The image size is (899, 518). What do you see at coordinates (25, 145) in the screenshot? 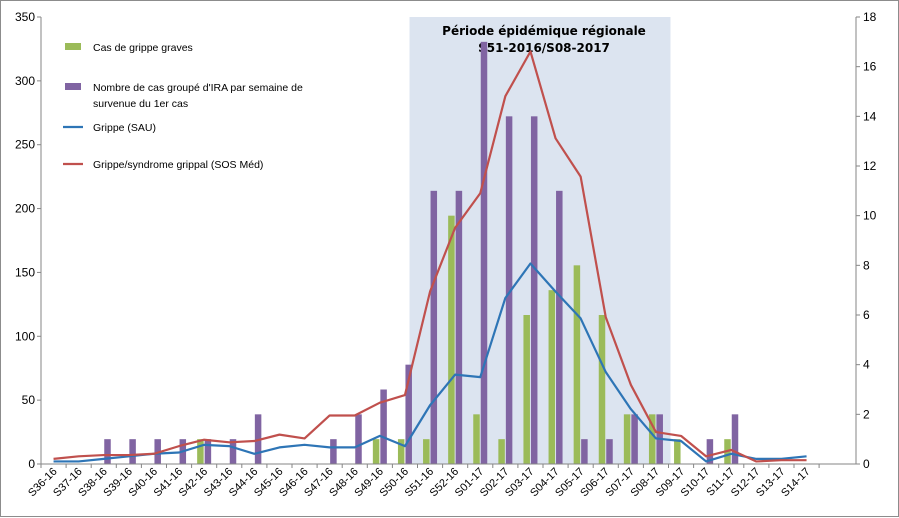
I see `left-tick-label: 250` at bounding box center [25, 145].